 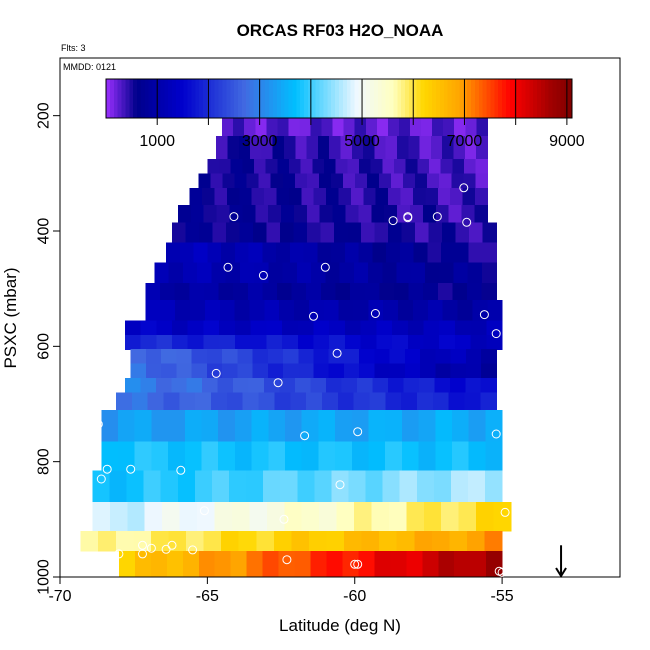 What do you see at coordinates (44, 346) in the screenshot?
I see `y-tick-label: 600` at bounding box center [44, 346].